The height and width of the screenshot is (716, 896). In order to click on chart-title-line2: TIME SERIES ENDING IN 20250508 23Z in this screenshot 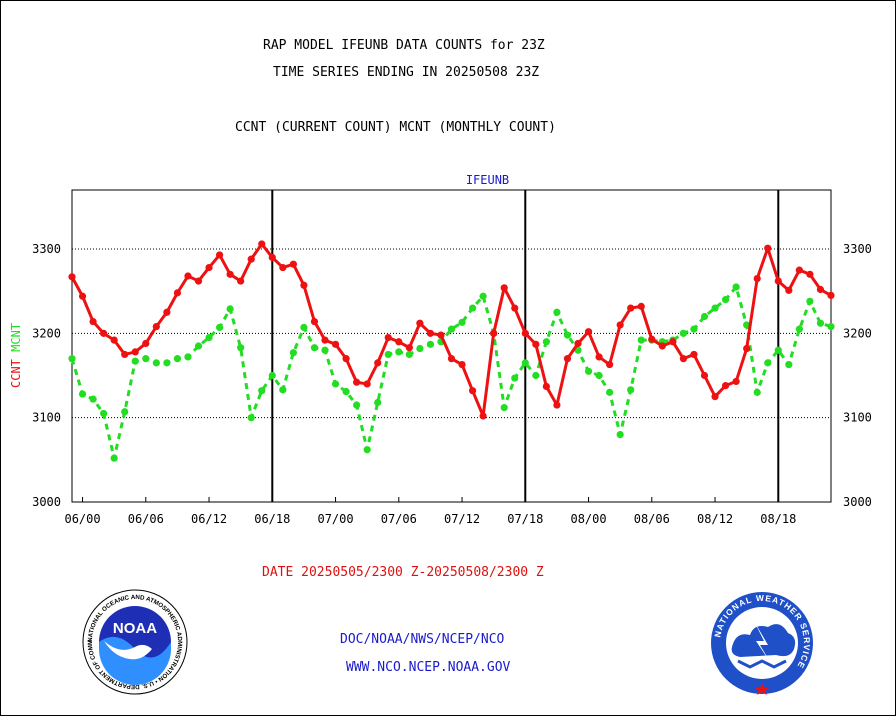, I will do `click(406, 72)`.